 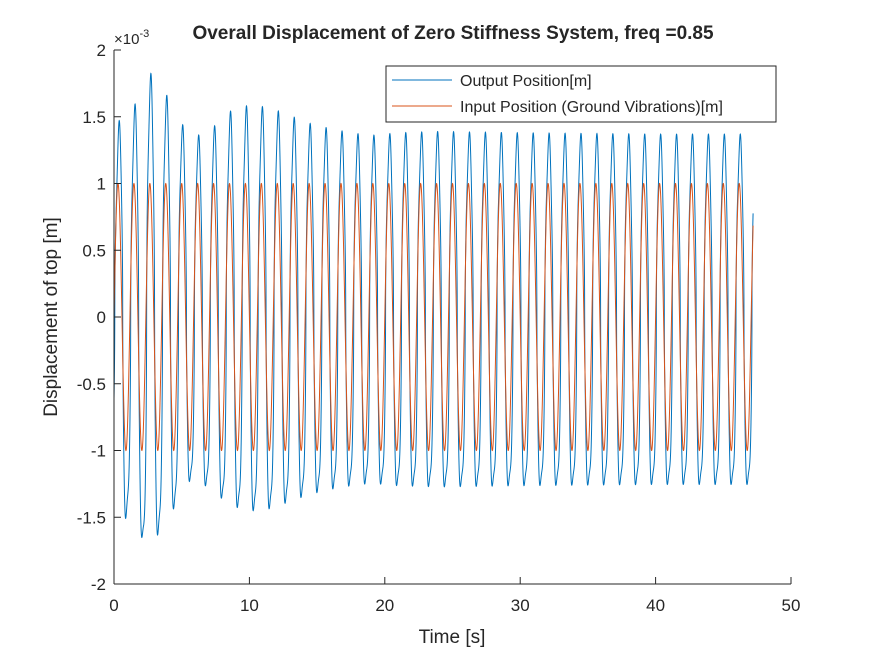 I want to click on y-tick-label: -1.5, so click(x=91, y=517).